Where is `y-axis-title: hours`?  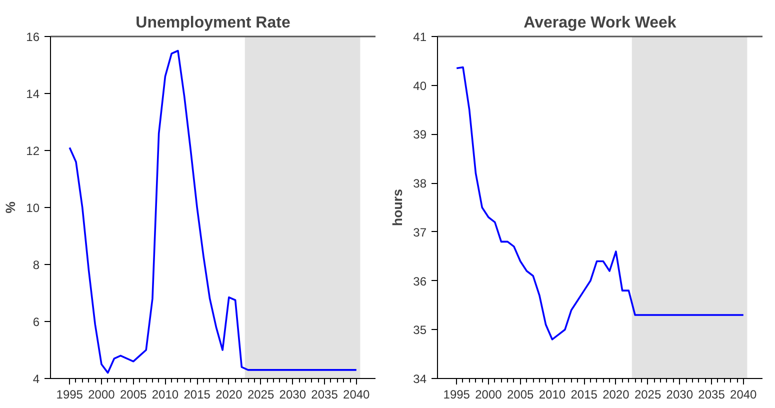 y-axis-title: hours is located at coordinates (398, 207).